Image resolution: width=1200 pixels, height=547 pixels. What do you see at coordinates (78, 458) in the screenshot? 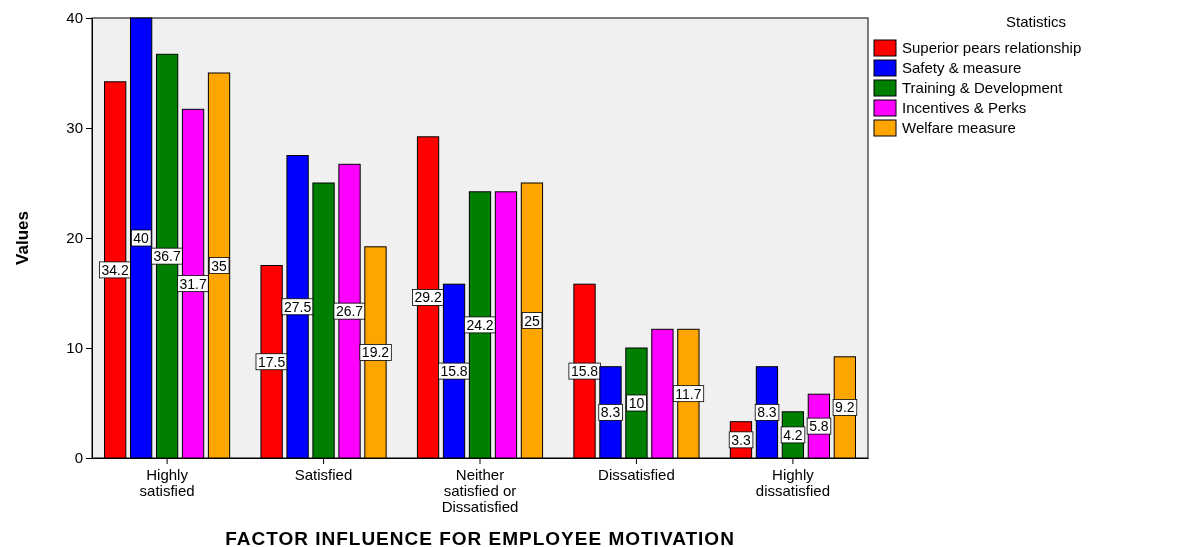
I see `y-tick-label: 0` at bounding box center [78, 458].